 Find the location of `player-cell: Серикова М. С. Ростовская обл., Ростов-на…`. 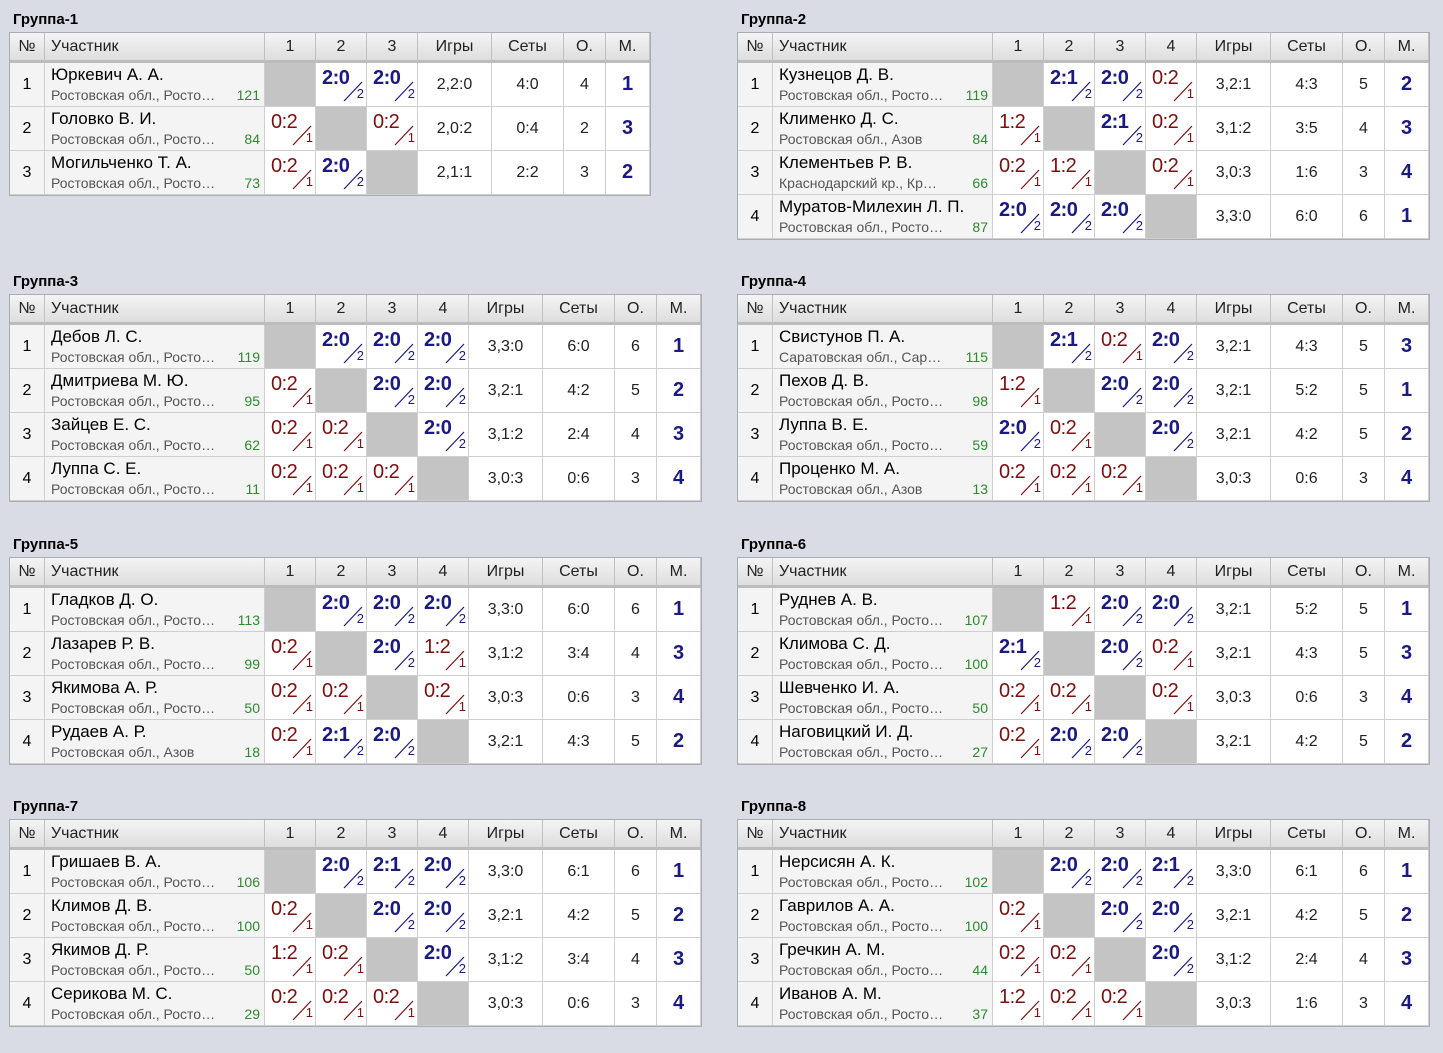

player-cell: Серикова М. С. Ростовская обл., Ростов-на… is located at coordinates (155, 1004).